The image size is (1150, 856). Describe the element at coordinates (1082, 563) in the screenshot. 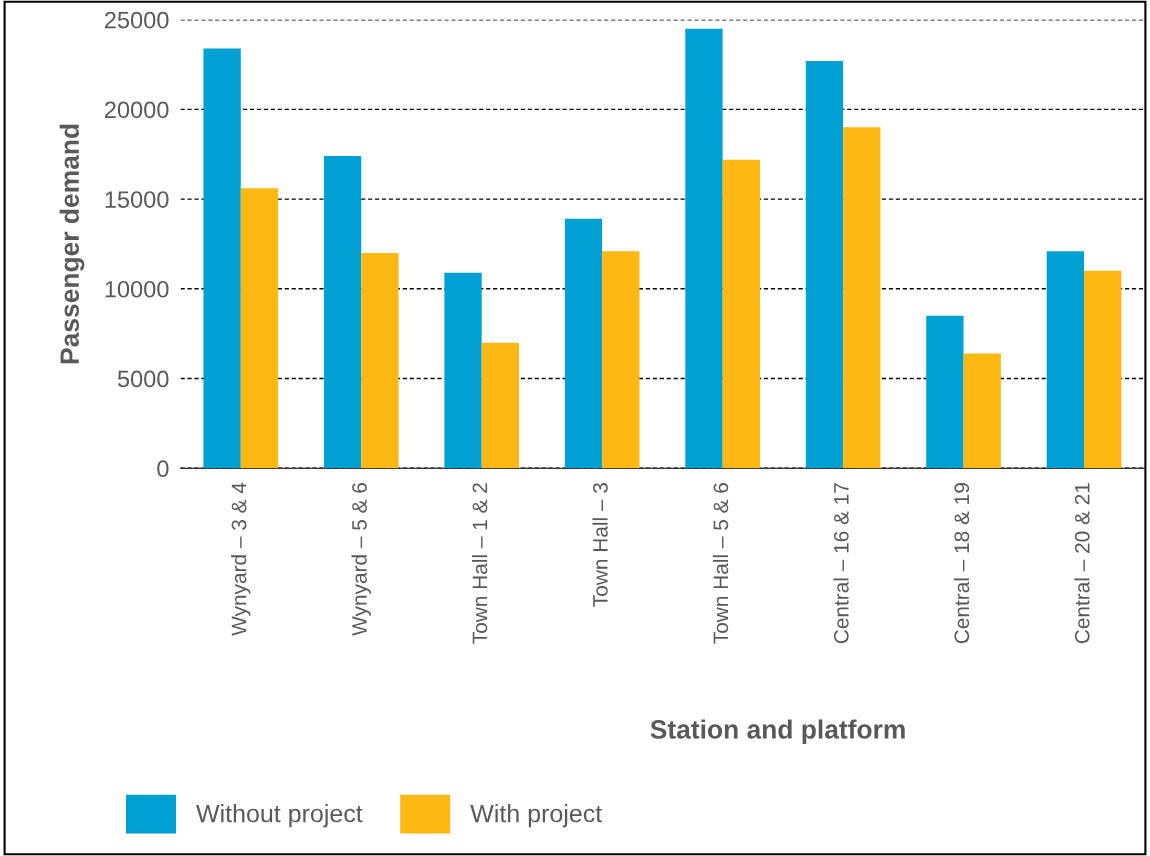

I see `x-tick-label: Central – 20 & 21` at that location.